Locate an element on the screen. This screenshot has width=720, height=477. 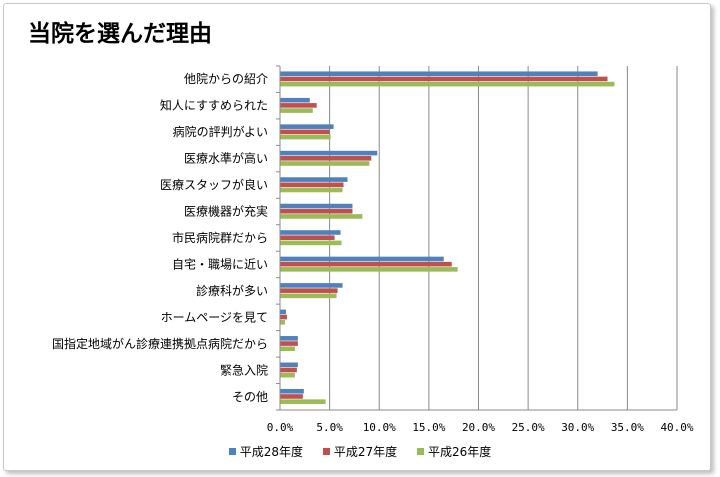
legend-item: 平成26年度 is located at coordinates (454, 451).